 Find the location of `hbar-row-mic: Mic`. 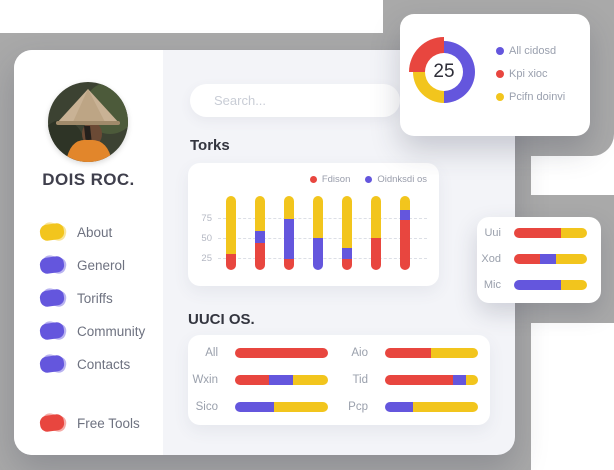

hbar-row-mic: Mic is located at coordinates (534, 284).